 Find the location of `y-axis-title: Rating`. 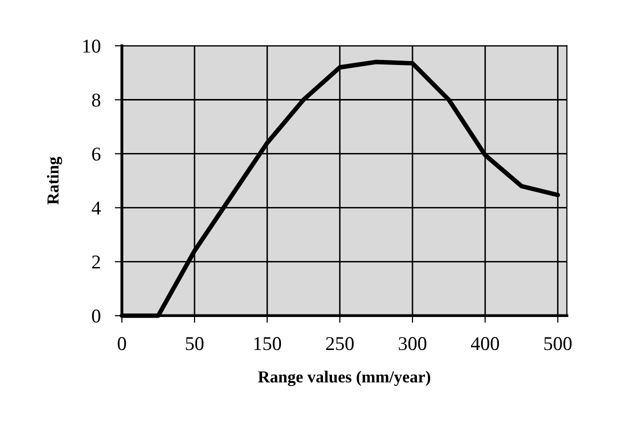

y-axis-title: Rating is located at coordinates (54, 180).